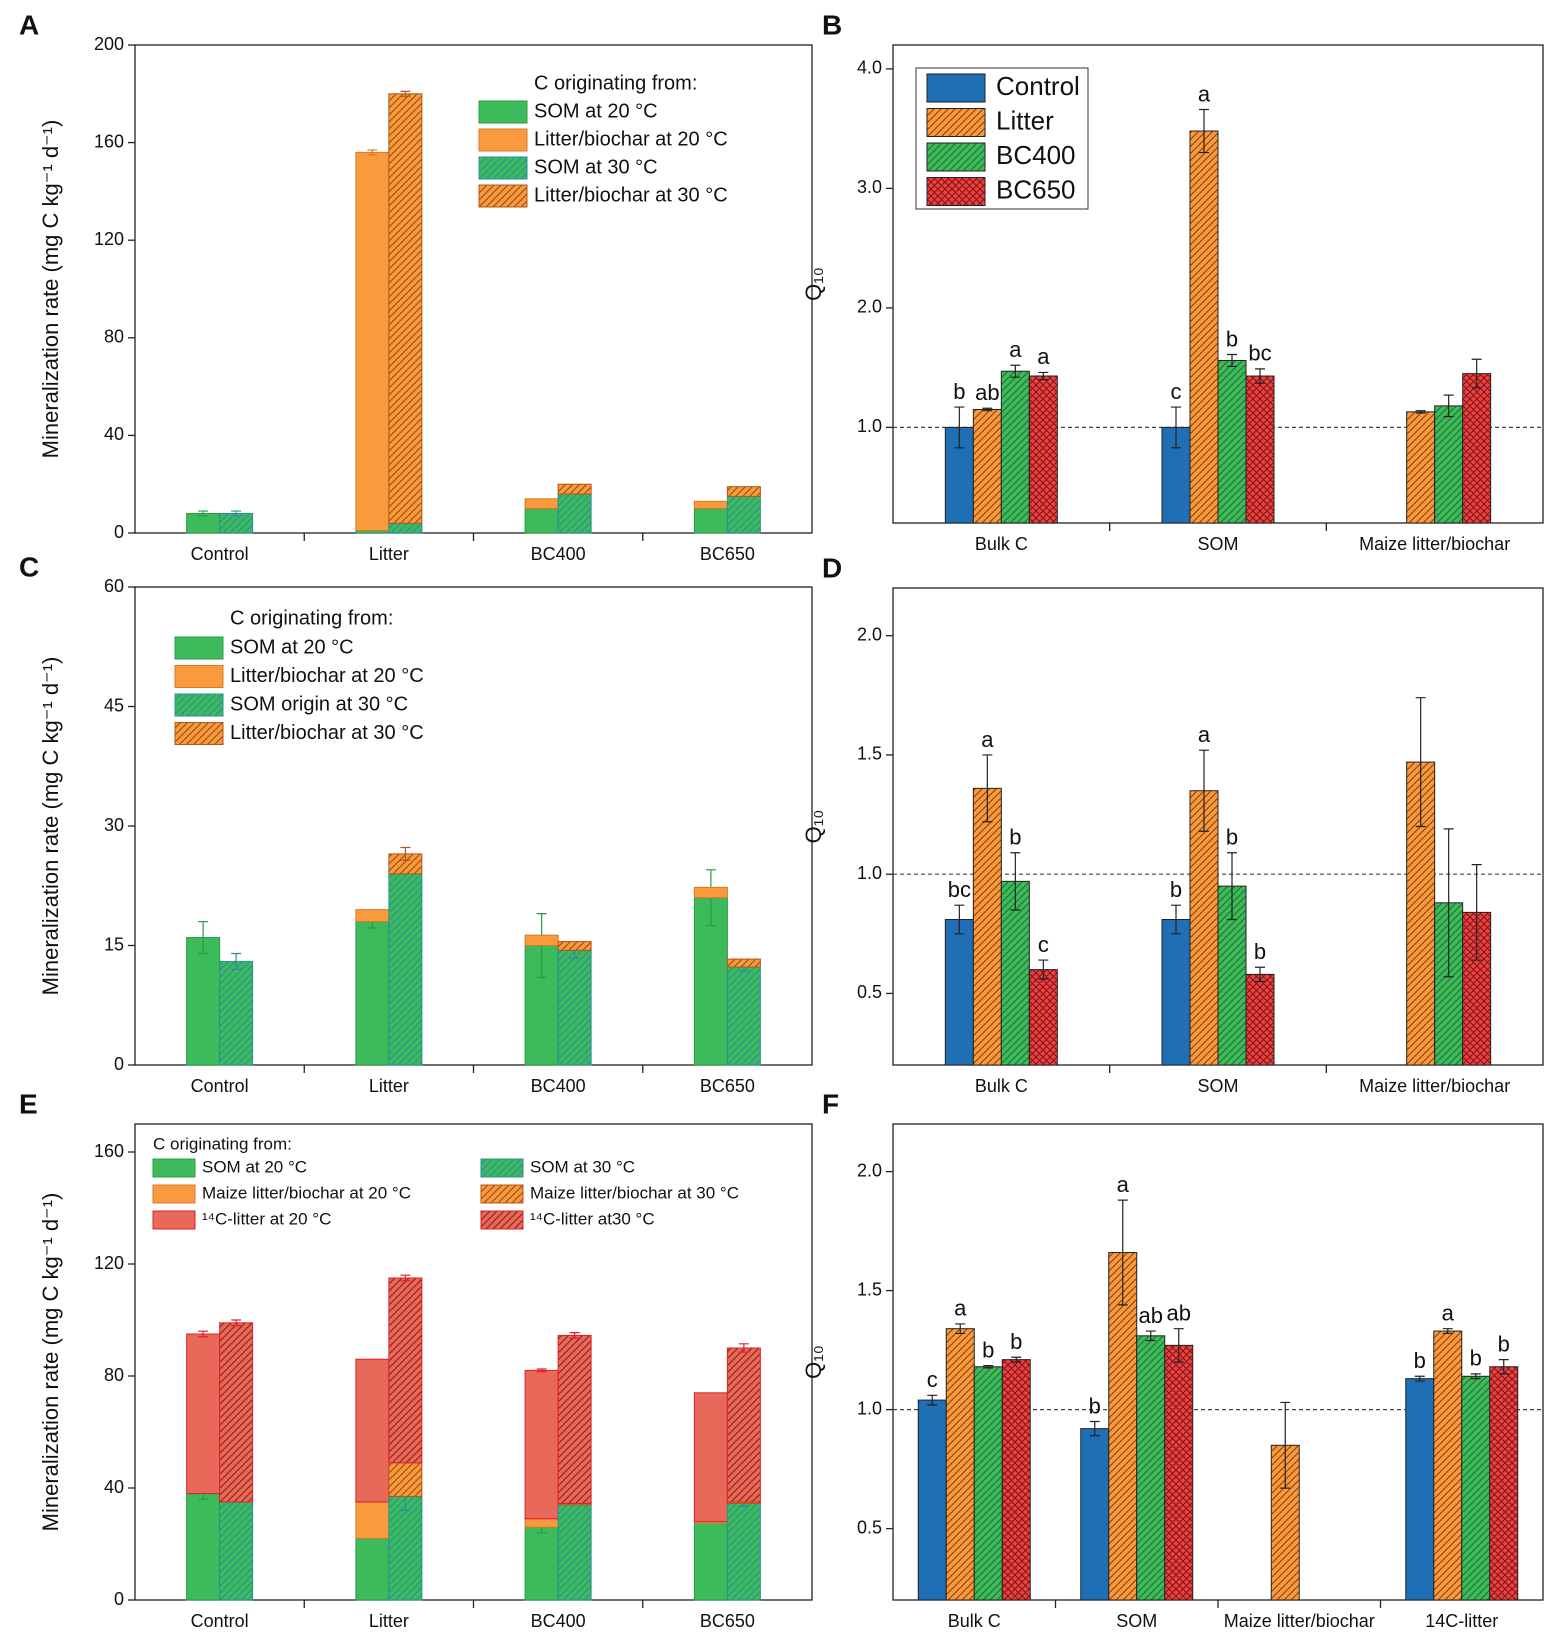  What do you see at coordinates (596, 111) in the screenshot?
I see `legend-label: SOM at 20 °C` at bounding box center [596, 111].